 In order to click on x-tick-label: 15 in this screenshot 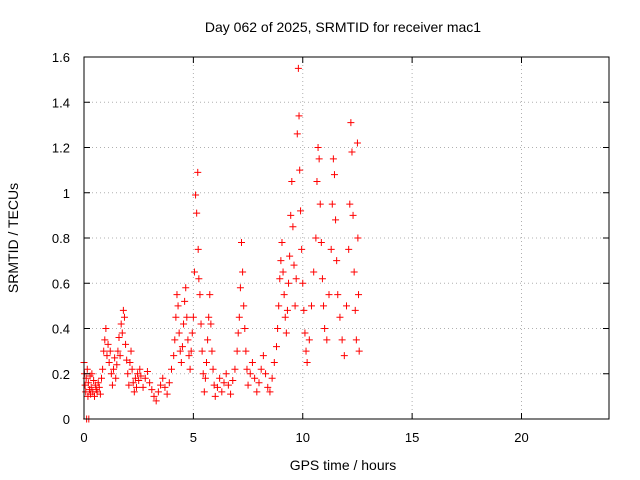, I will do `click(412, 437)`.